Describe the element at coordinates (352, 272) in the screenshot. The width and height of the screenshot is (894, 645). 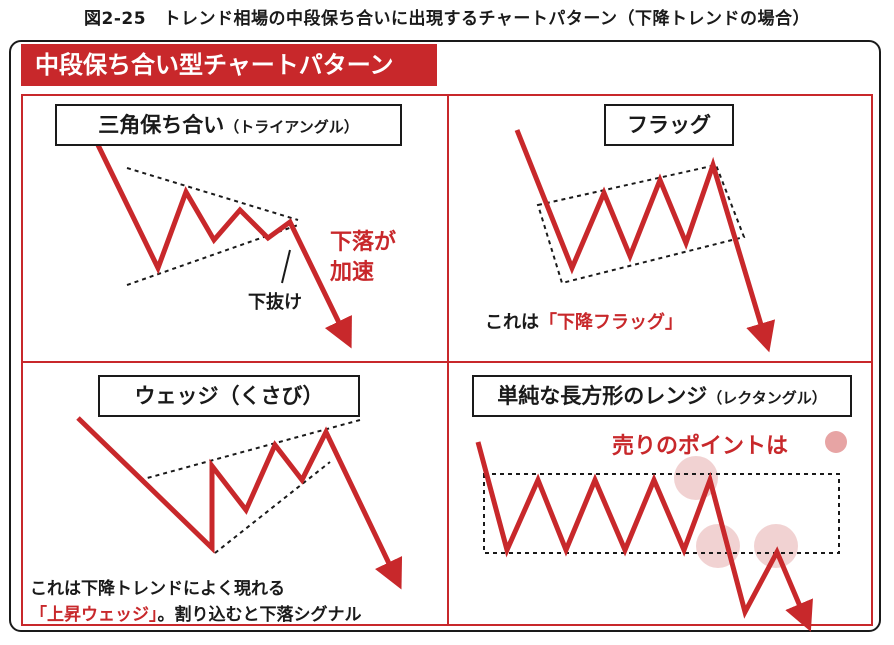
I see `accelerate-callout-line2: 加速` at that location.